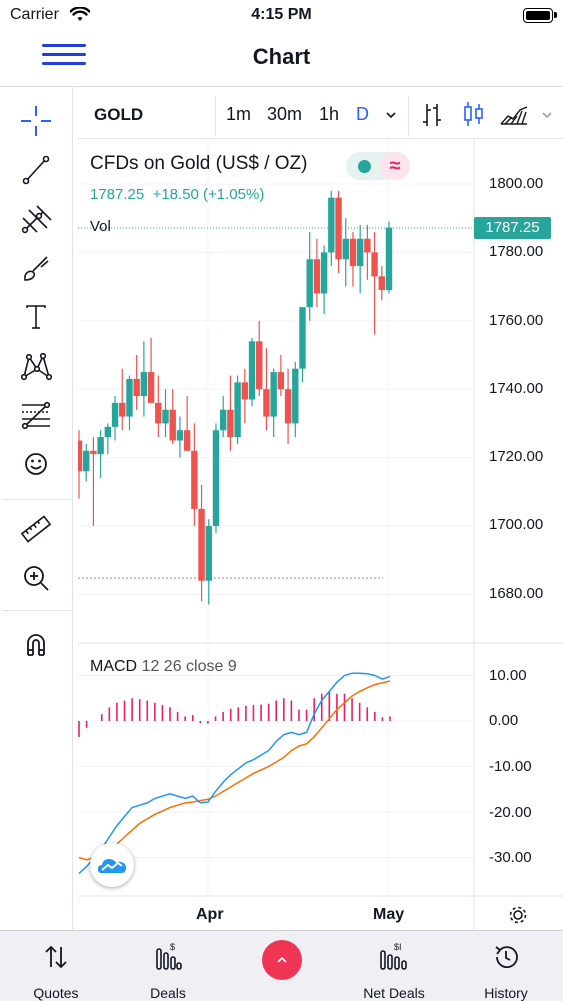 The image size is (563, 1001). What do you see at coordinates (473, 114) in the screenshot?
I see `candles-chart-icon` at bounding box center [473, 114].